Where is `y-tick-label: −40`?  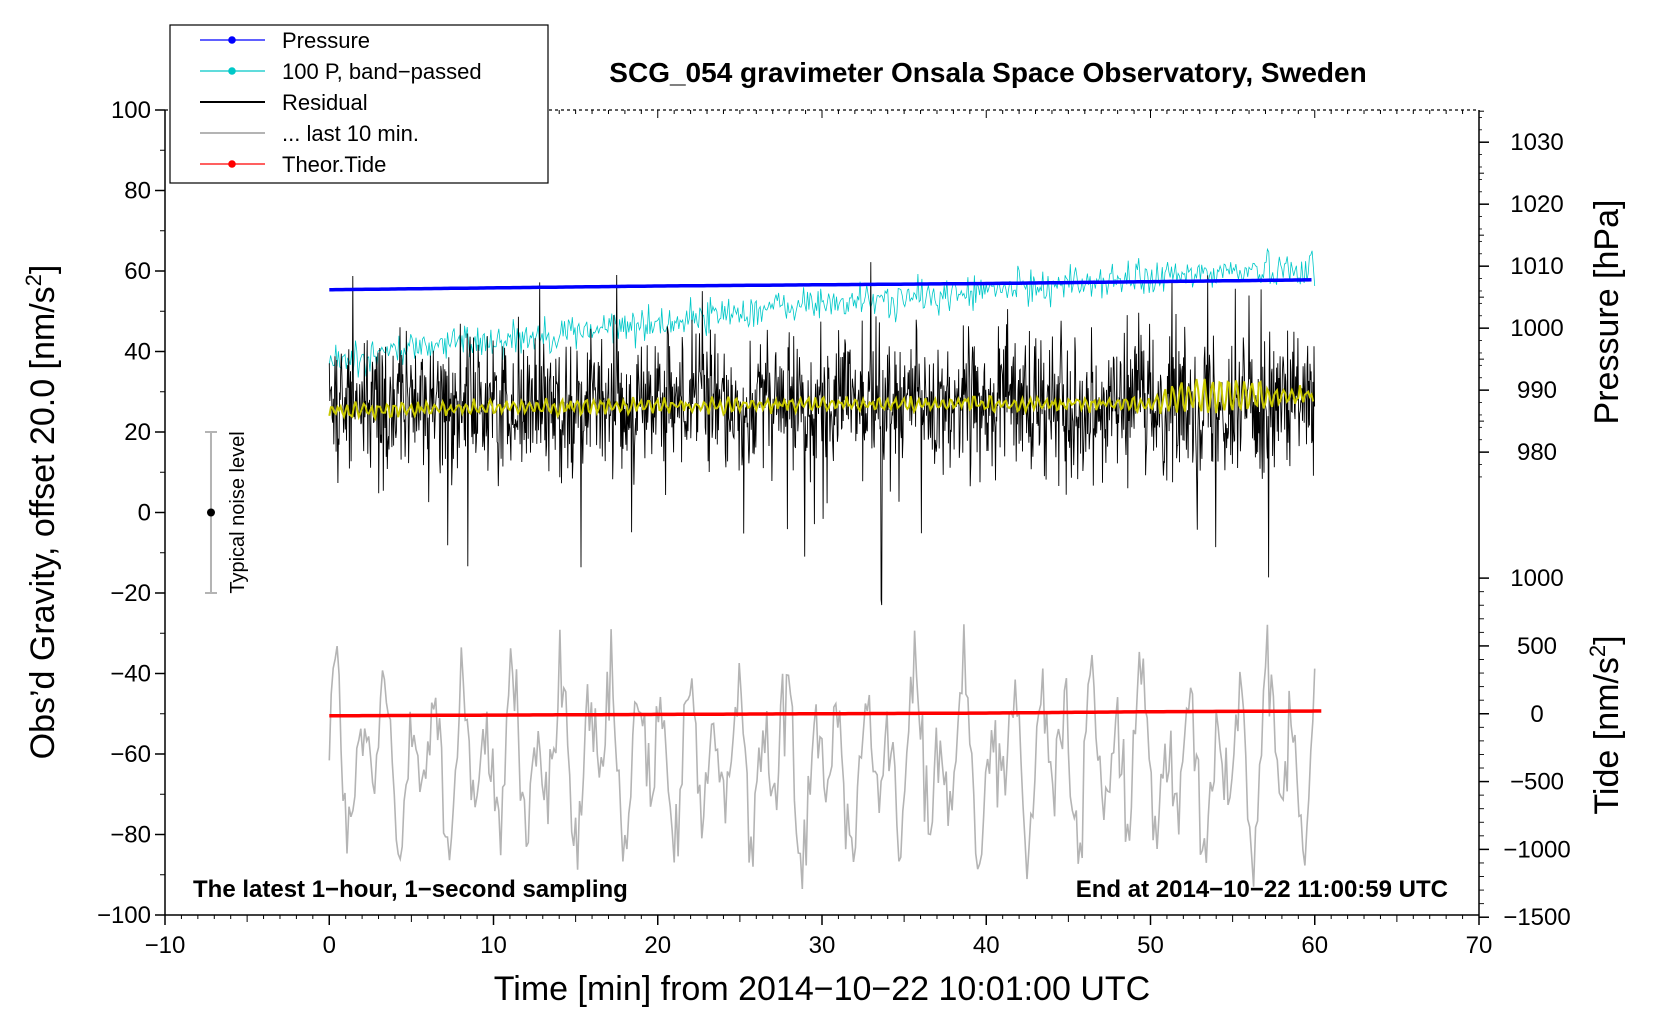
y-tick-label: −40 is located at coordinates (130, 674).